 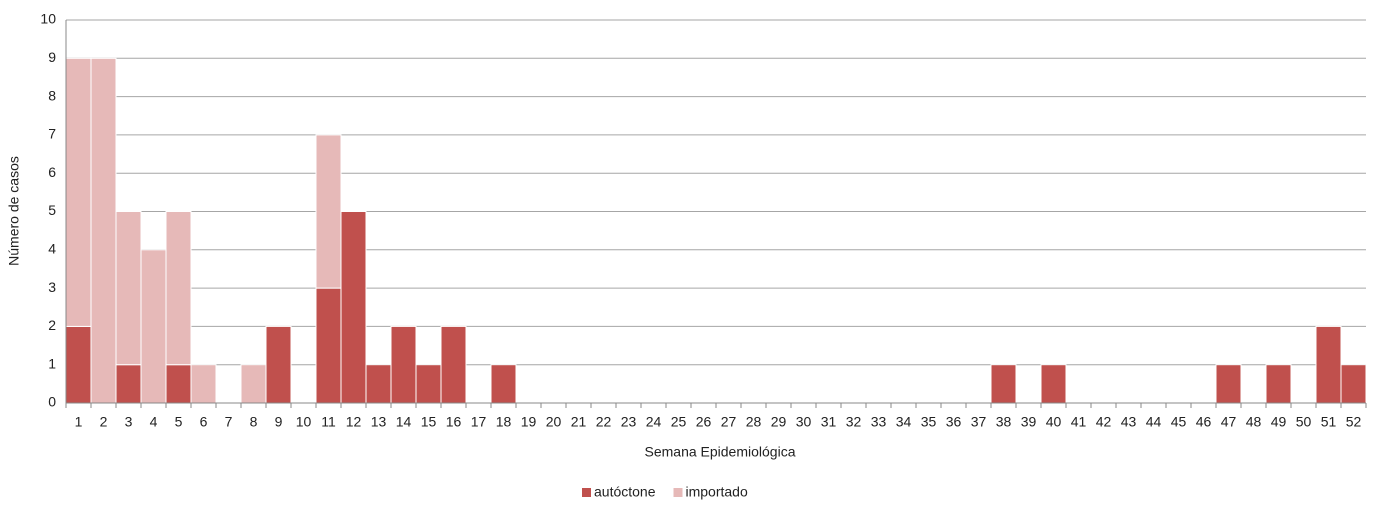 What do you see at coordinates (354, 422) in the screenshot?
I see `x-tick-label: 12` at bounding box center [354, 422].